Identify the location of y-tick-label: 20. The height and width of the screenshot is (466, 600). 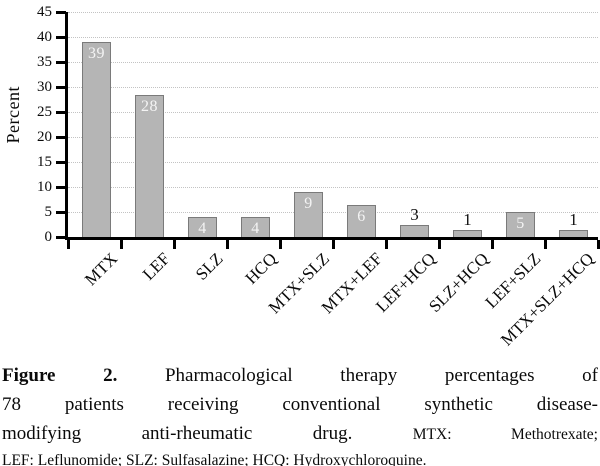
(44, 137).